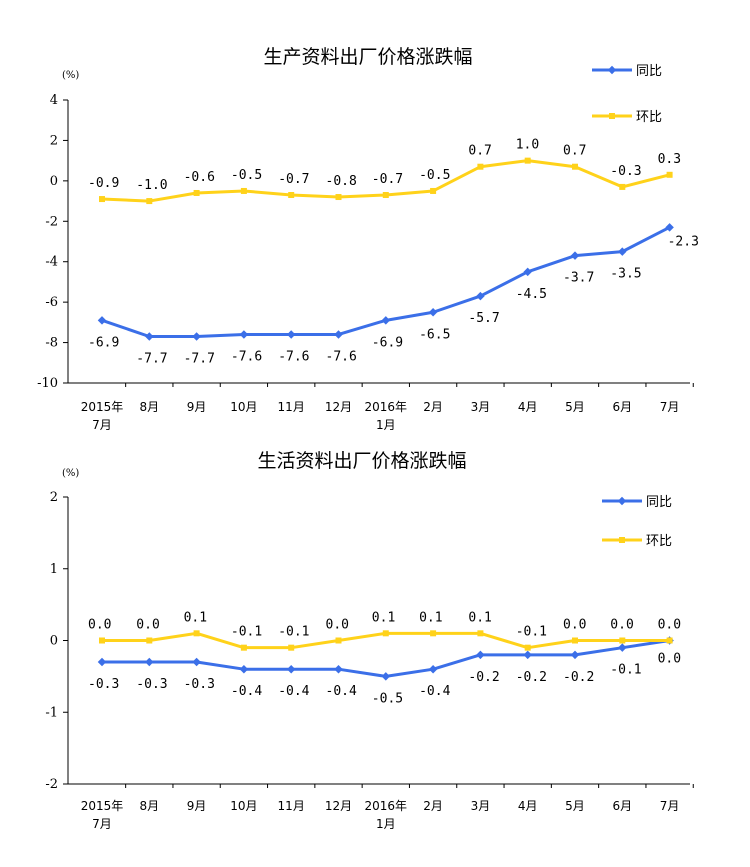 Image resolution: width=750 pixels, height=867 pixels. Describe the element at coordinates (103, 183) in the screenshot. I see `data-label: -0.9` at that location.